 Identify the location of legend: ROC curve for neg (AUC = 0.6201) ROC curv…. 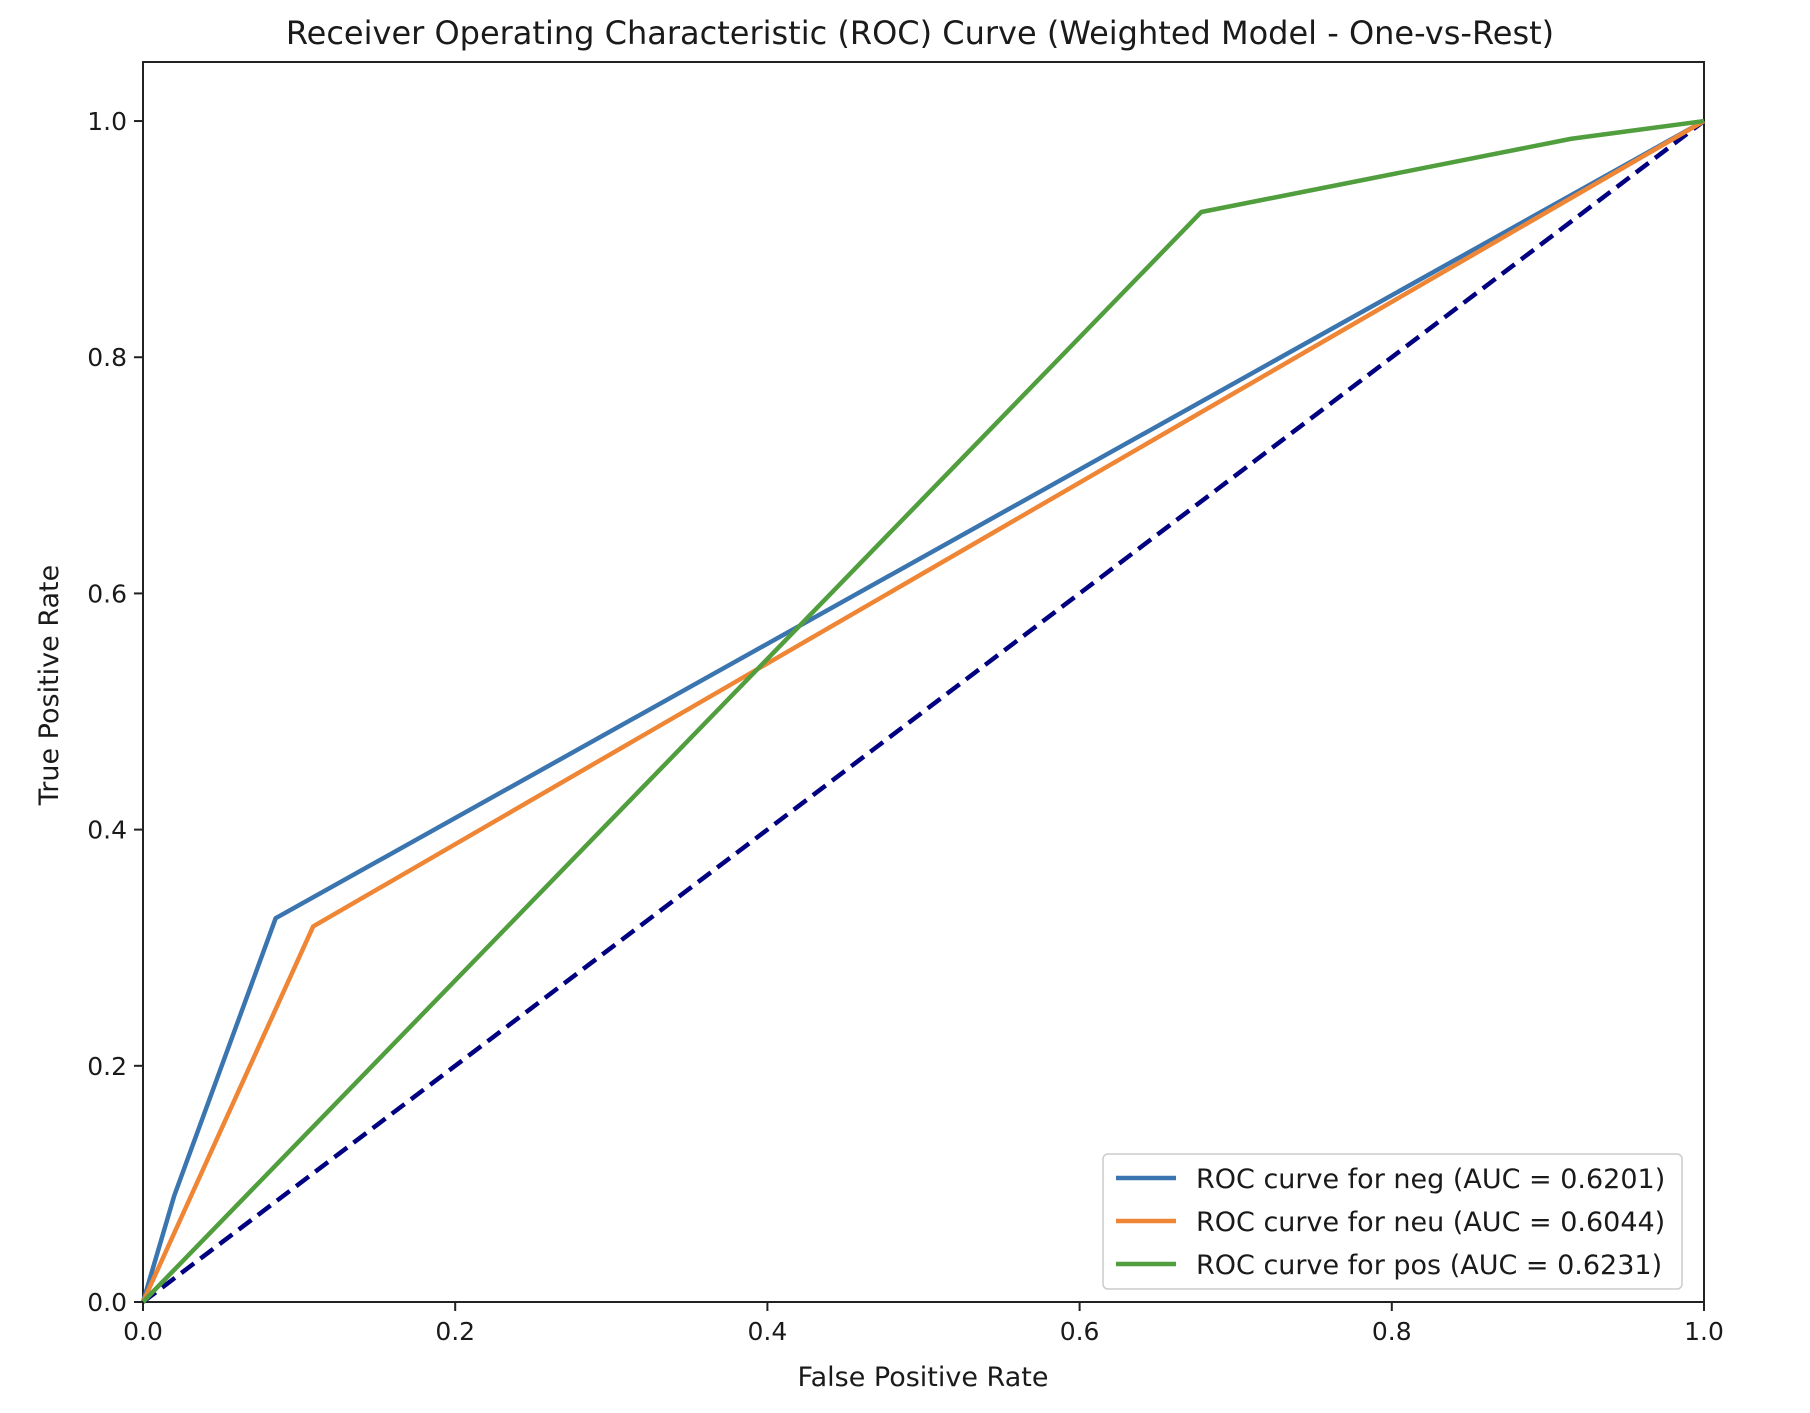
(1392, 1221).